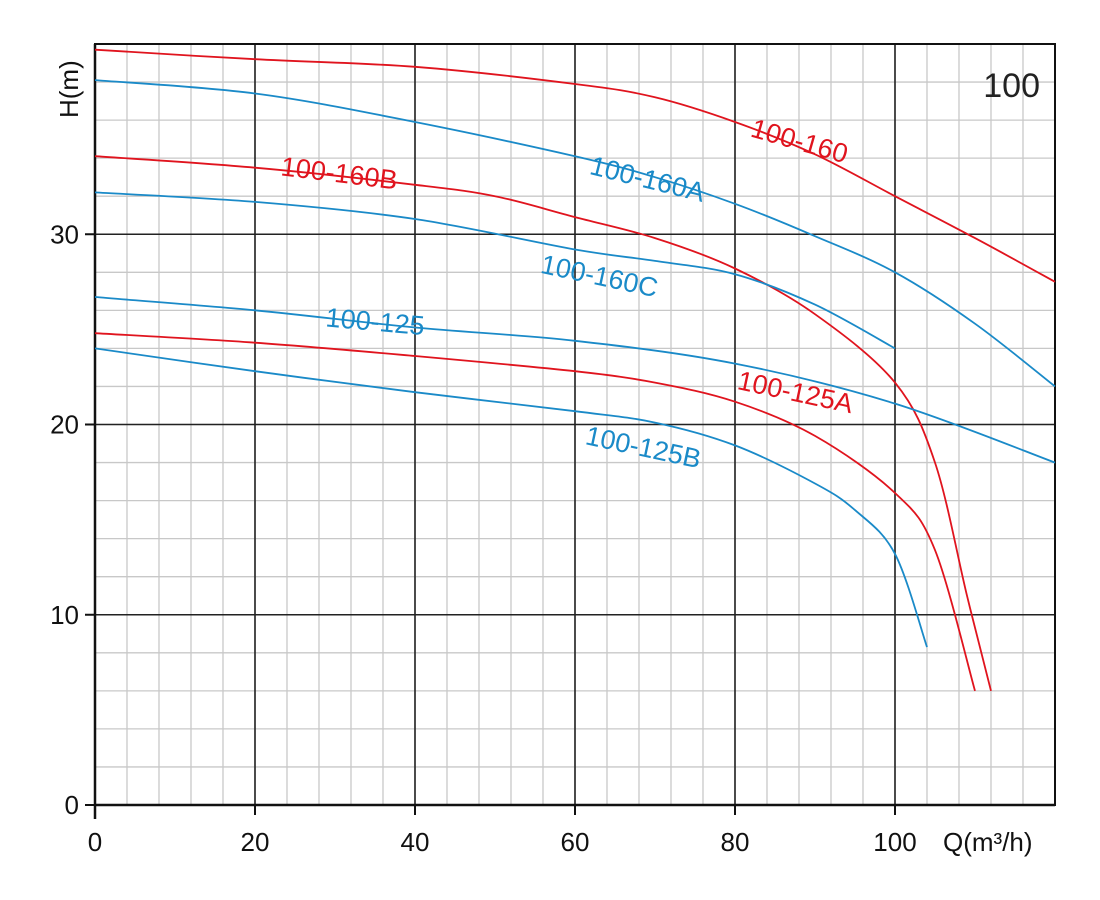  Describe the element at coordinates (1011, 86) in the screenshot. I see `model-badge: 100` at that location.